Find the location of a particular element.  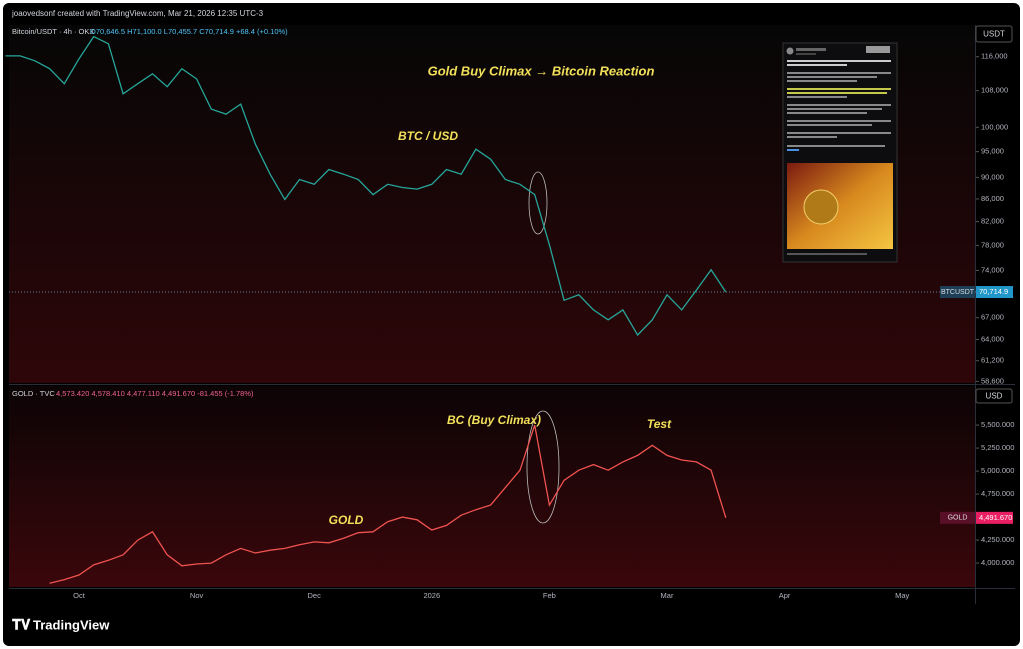

price-tag-label: 70,714.9 is located at coordinates (993, 291).